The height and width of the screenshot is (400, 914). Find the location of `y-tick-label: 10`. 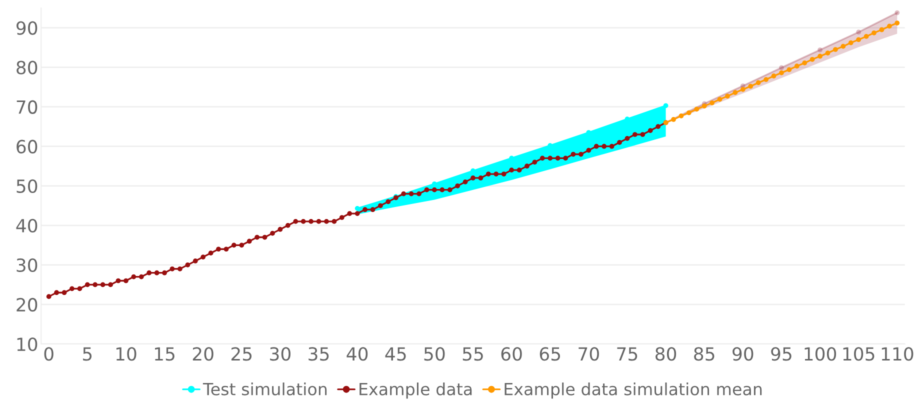

y-tick-label: 10 is located at coordinates (27, 344).